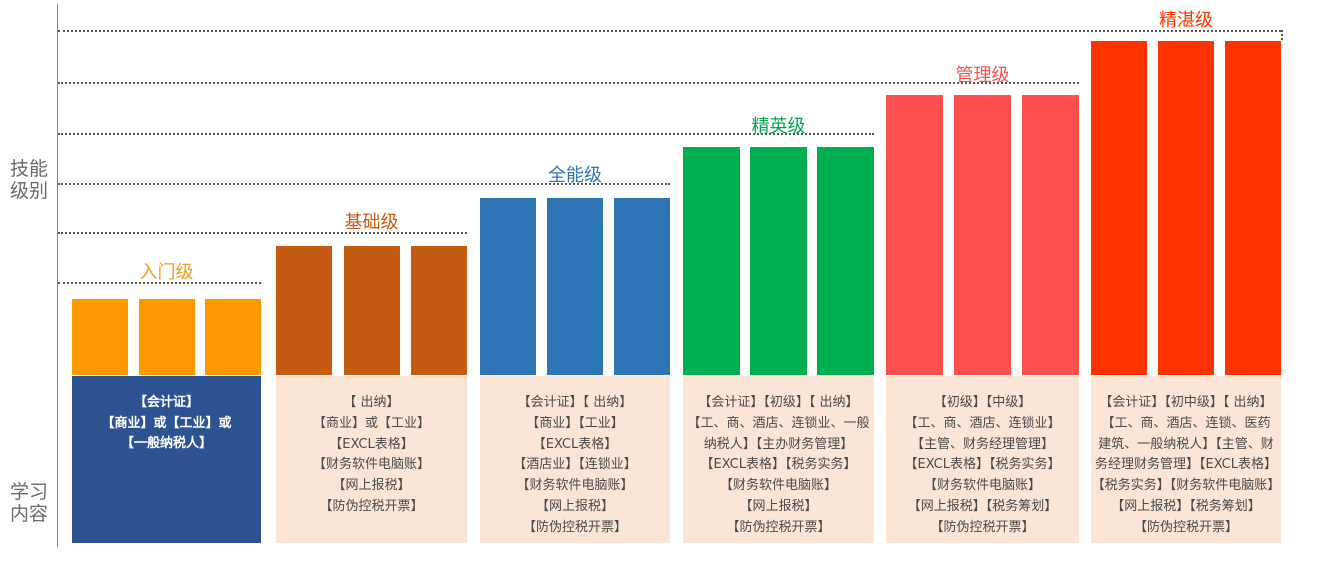 Image resolution: width=1317 pixels, height=562 pixels. What do you see at coordinates (29, 169) in the screenshot?
I see `skill-label-line: 技能` at bounding box center [29, 169].